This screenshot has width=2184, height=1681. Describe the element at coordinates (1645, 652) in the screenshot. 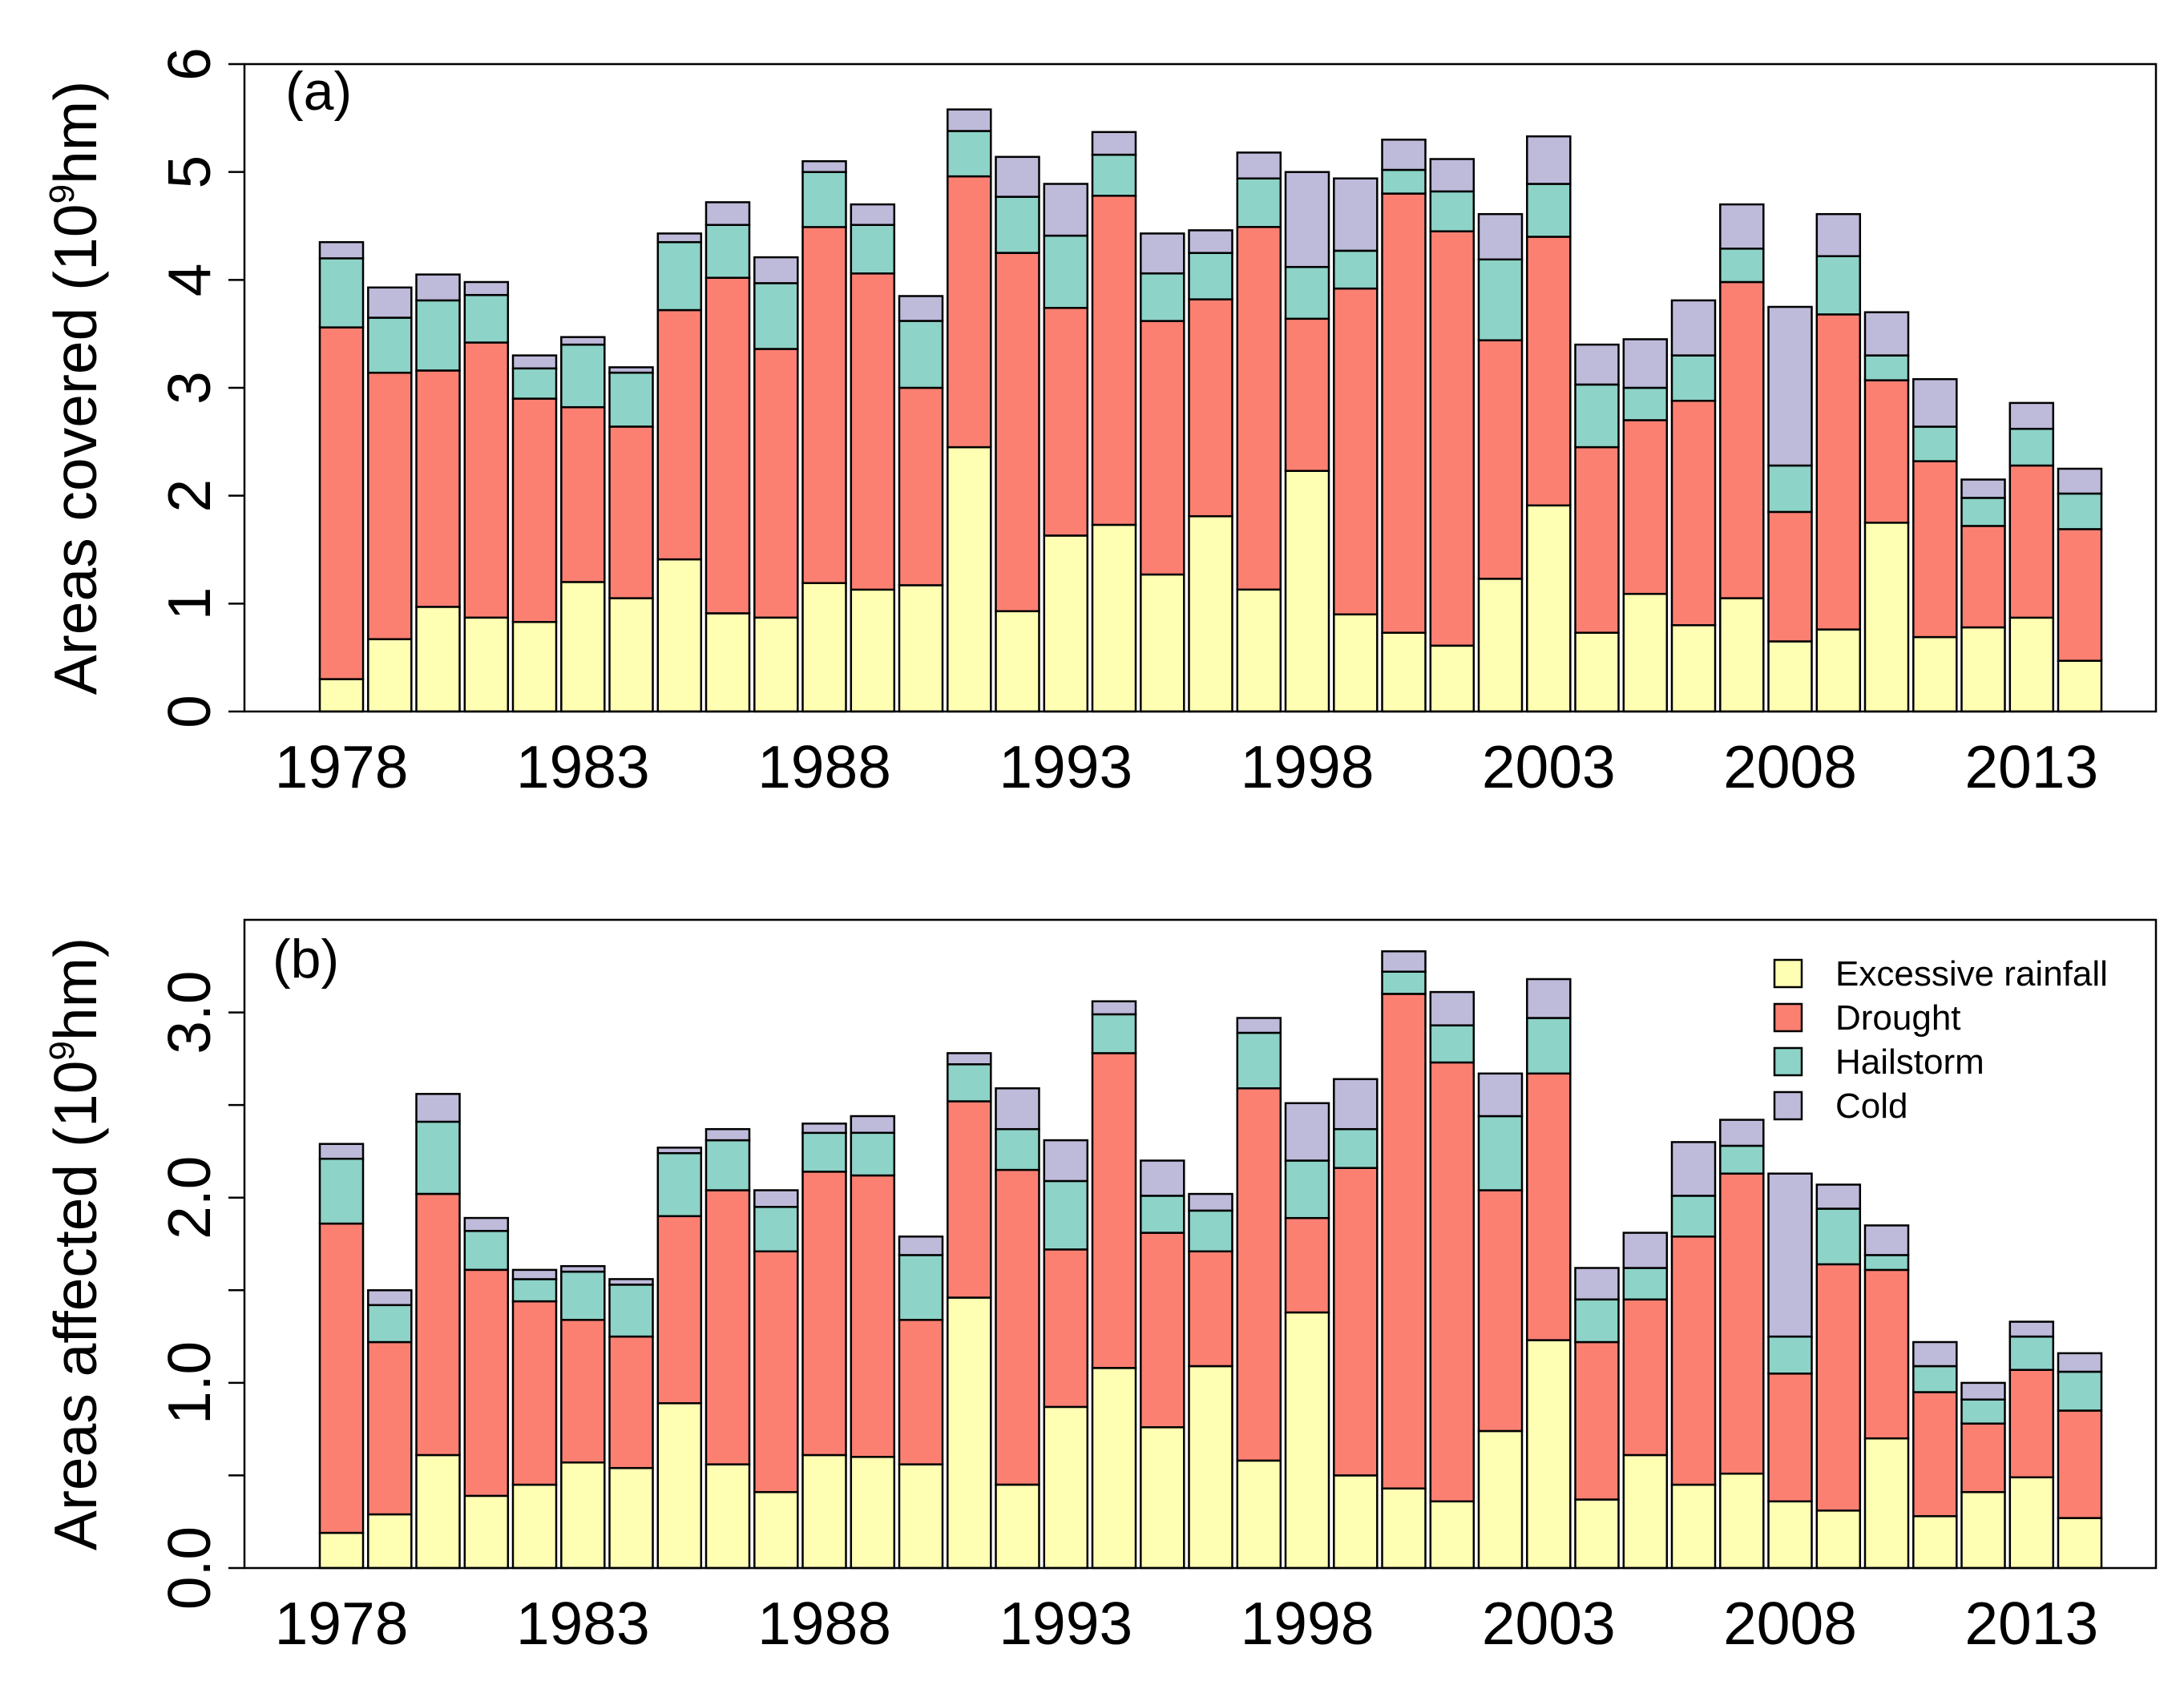

I see `bar-a-2005-excessive-rainfall` at that location.